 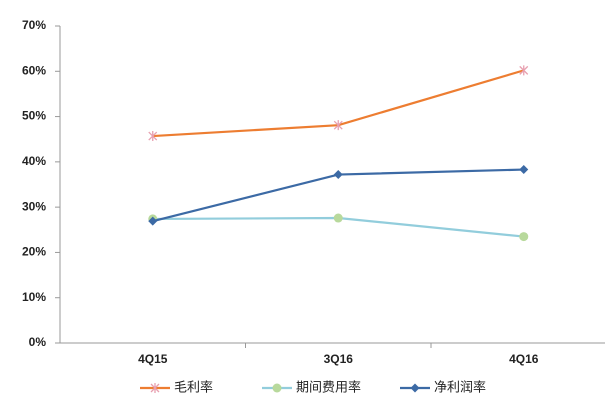 What do you see at coordinates (524, 359) in the screenshot?
I see `x-tick-label: 4Q16` at bounding box center [524, 359].